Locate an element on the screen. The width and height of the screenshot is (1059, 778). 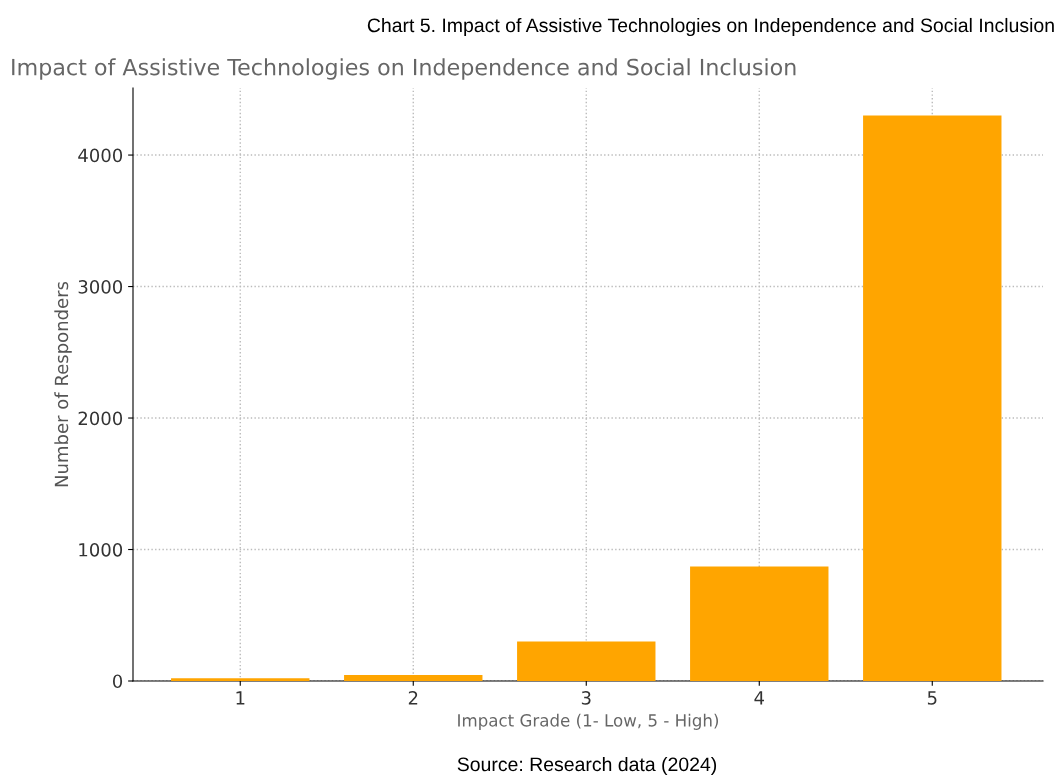
y-tick-label: 4000 is located at coordinates (100, 155).